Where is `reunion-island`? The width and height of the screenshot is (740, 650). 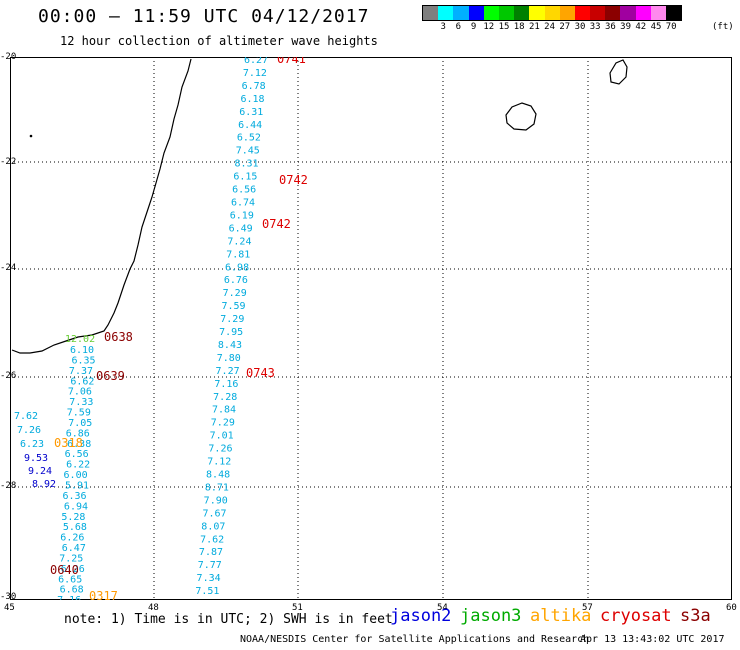 reunion-island is located at coordinates (521, 116).